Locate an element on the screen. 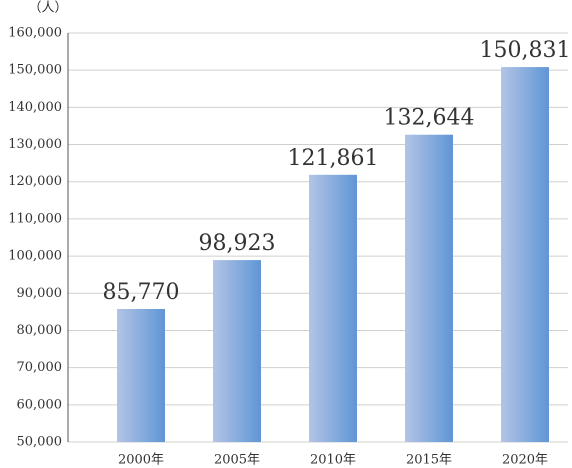  x-tick-label: 2005年 is located at coordinates (237, 460).